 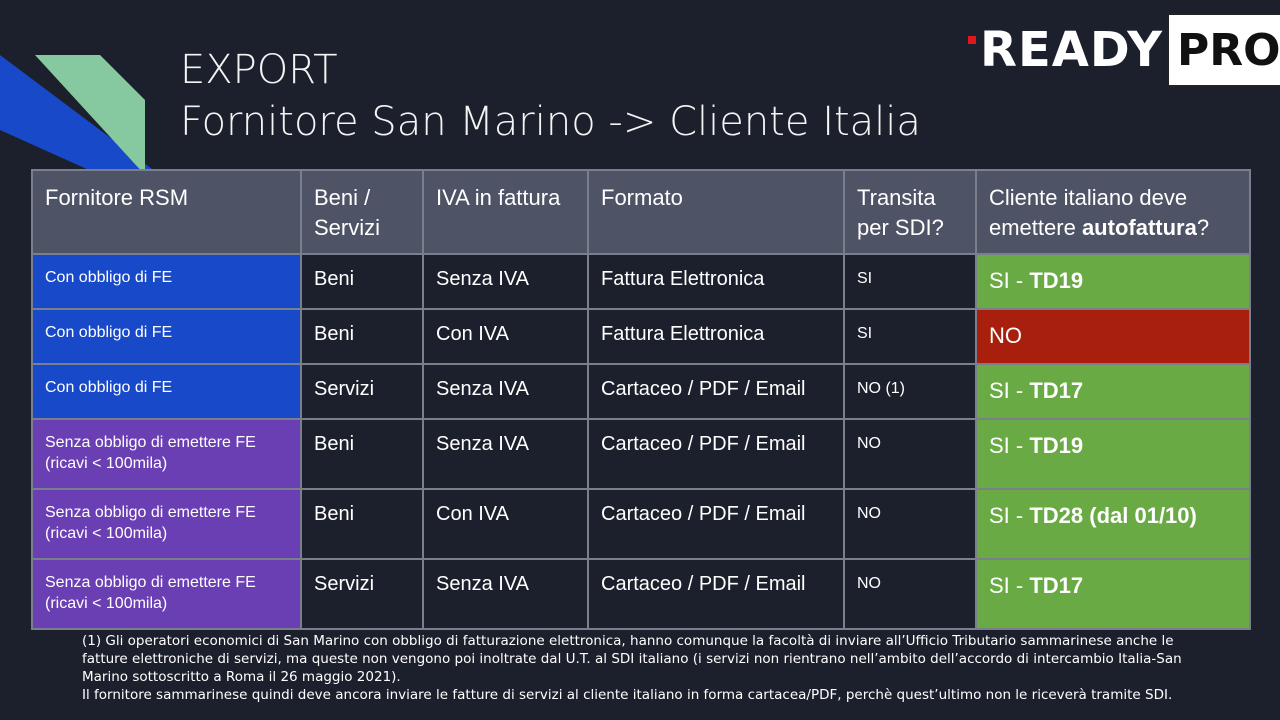 What do you see at coordinates (1113, 336) in the screenshot?
I see `cell-cliente: NO` at bounding box center [1113, 336].